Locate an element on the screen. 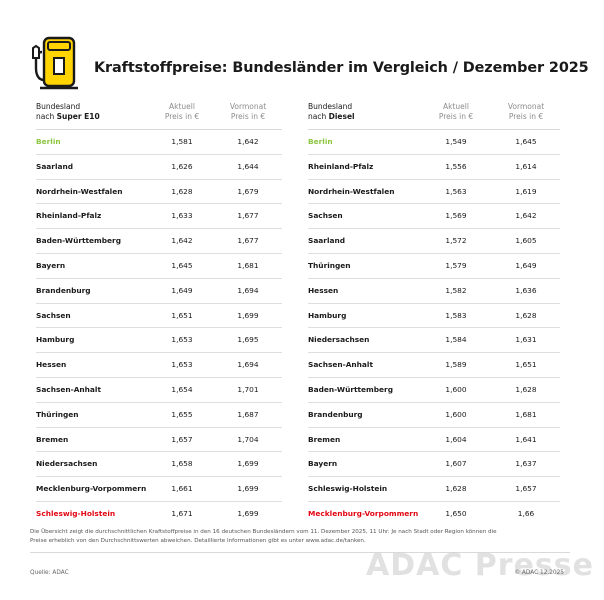 This screenshot has height=600, width=604. current-price: 1,654 is located at coordinates (182, 389).